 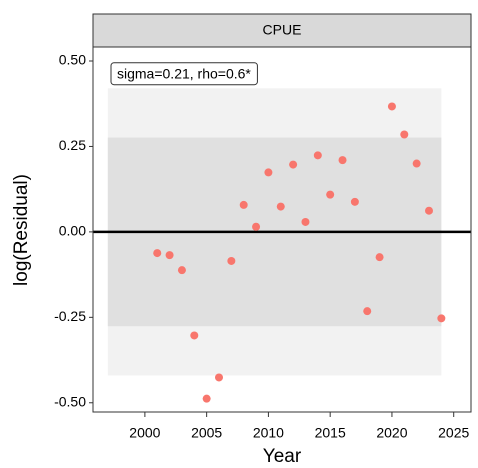 I want to click on annotation-box, so click(x=184, y=74).